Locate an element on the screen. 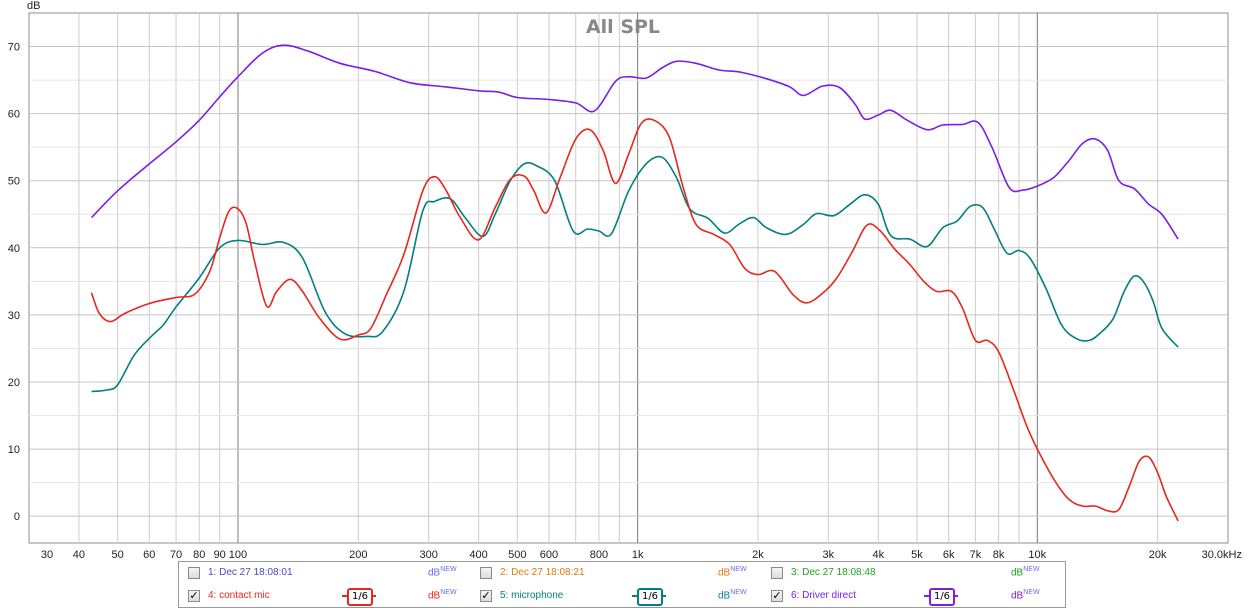 This screenshot has width=1249, height=612. legend-item-1: 1: Dec 27 18:08:01 dBNEW is located at coordinates (328, 574).